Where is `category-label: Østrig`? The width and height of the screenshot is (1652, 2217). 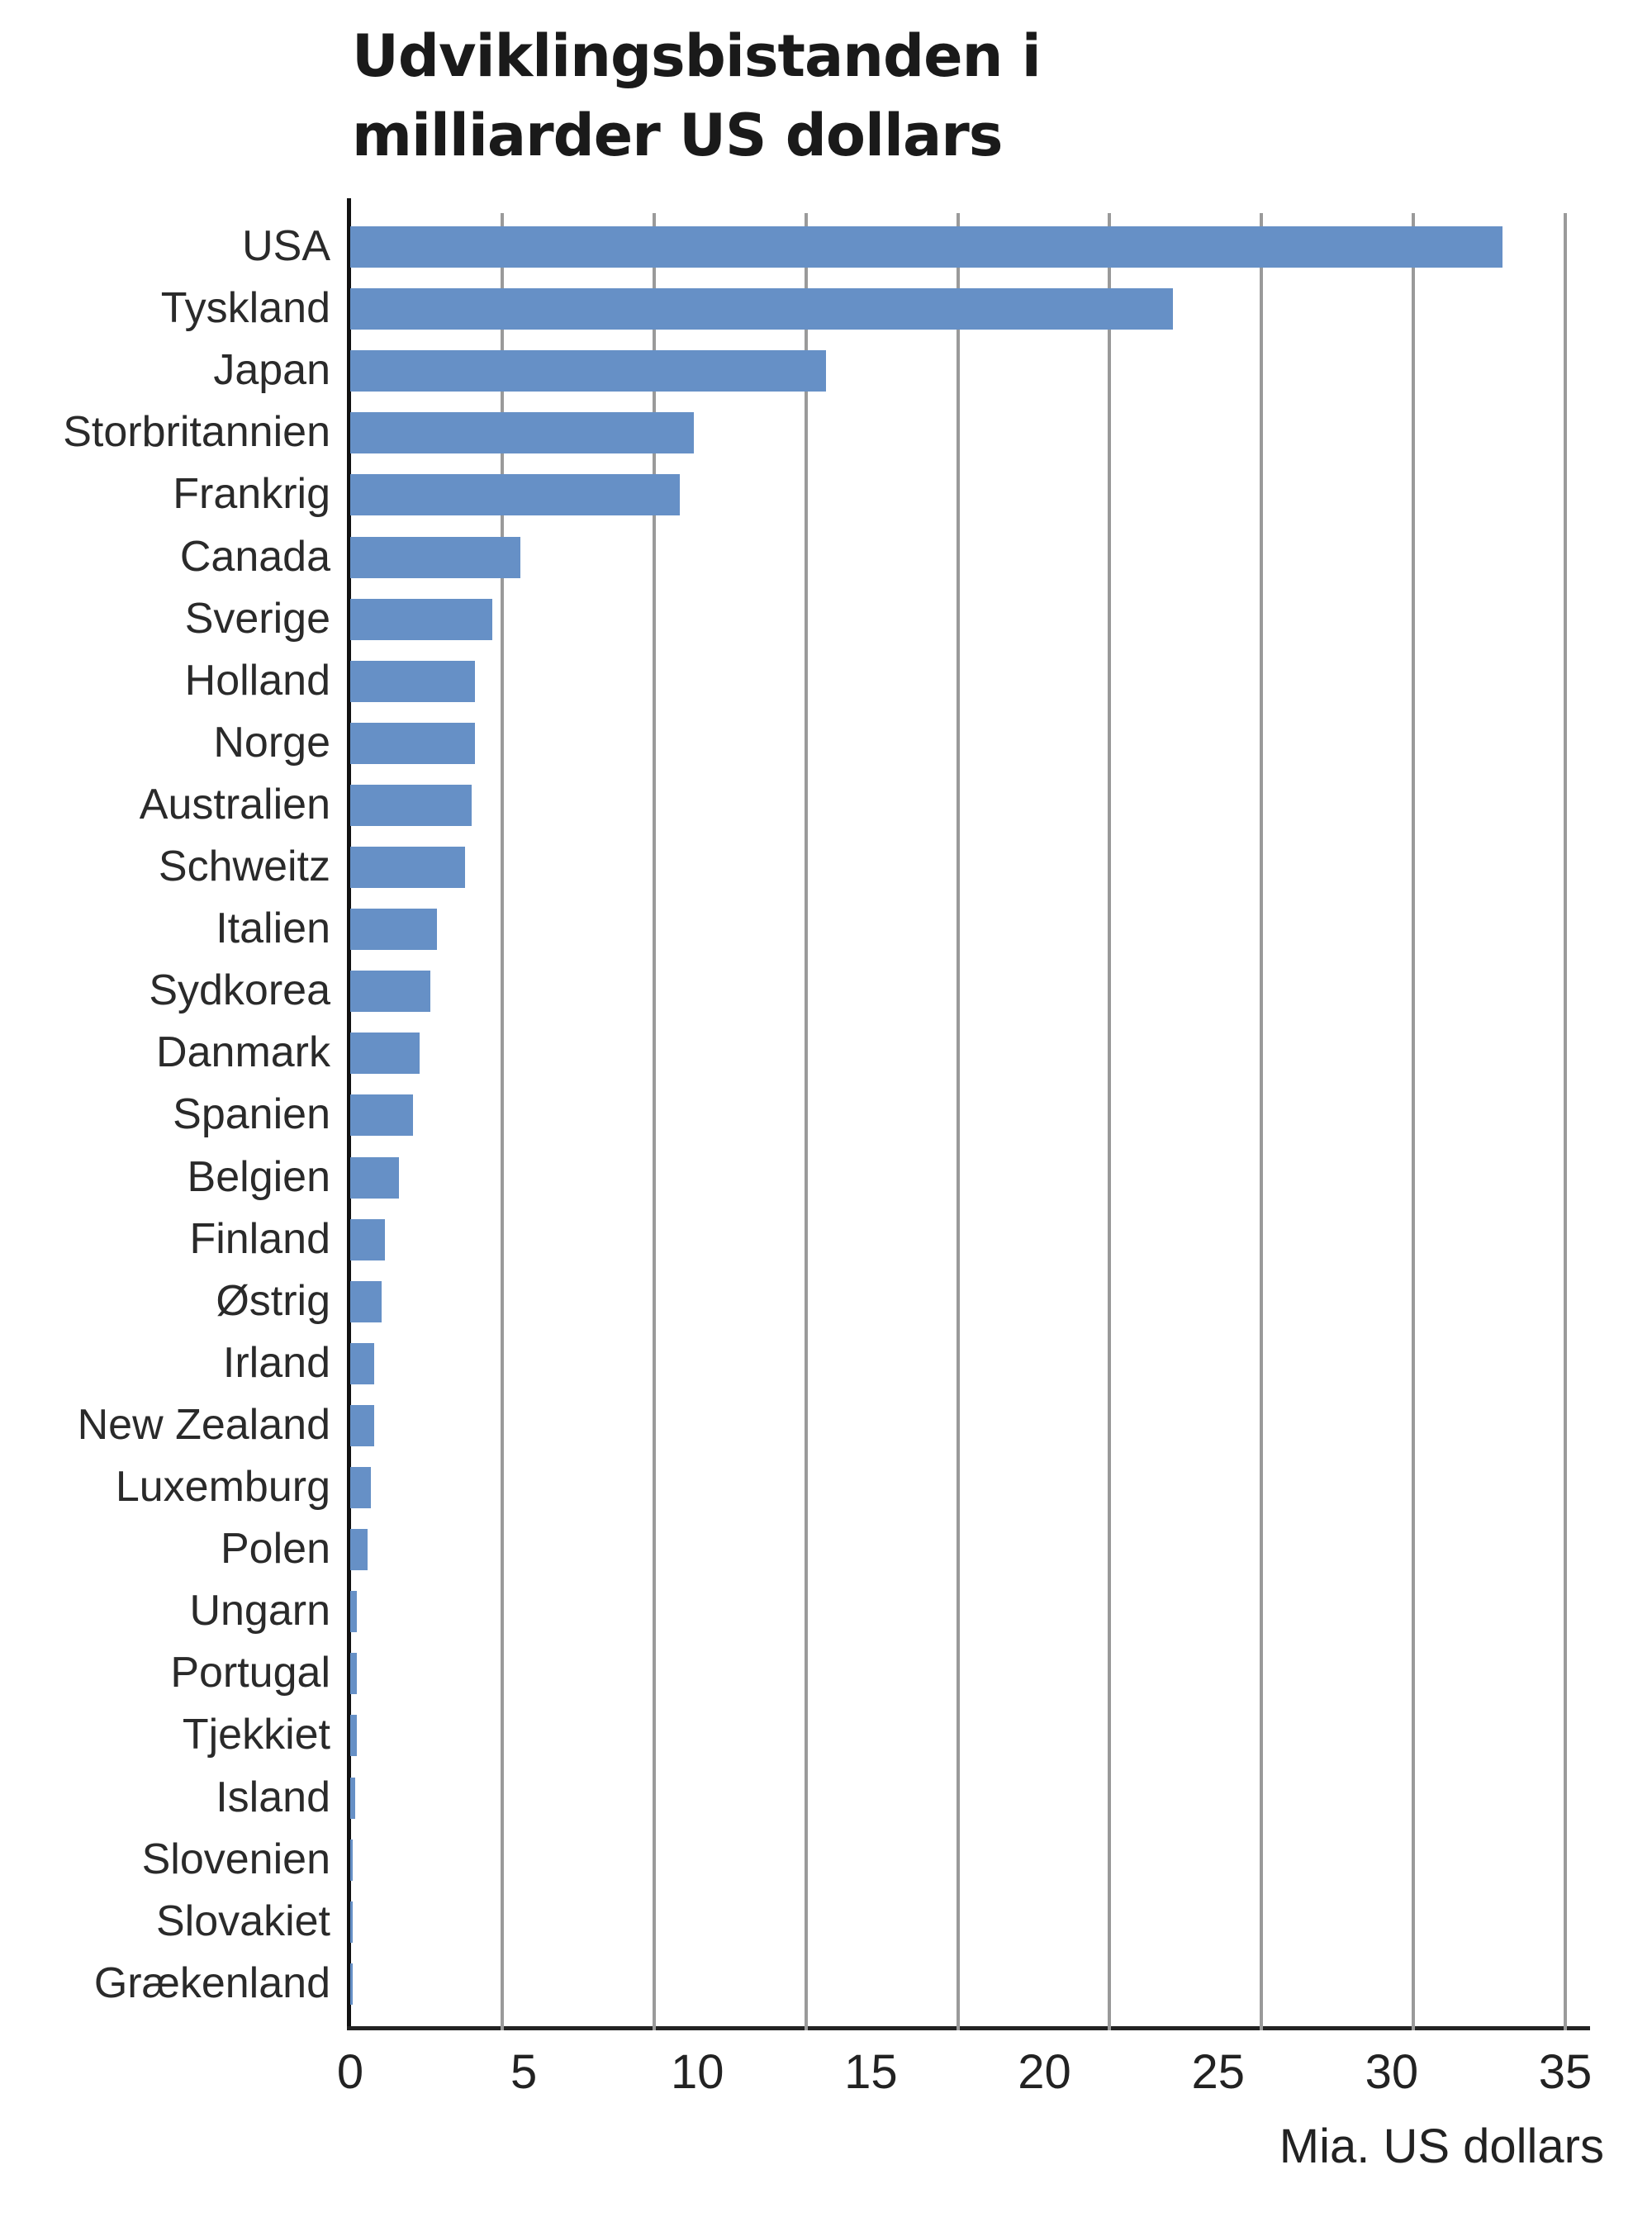
category-label: Østrig is located at coordinates (273, 1300).